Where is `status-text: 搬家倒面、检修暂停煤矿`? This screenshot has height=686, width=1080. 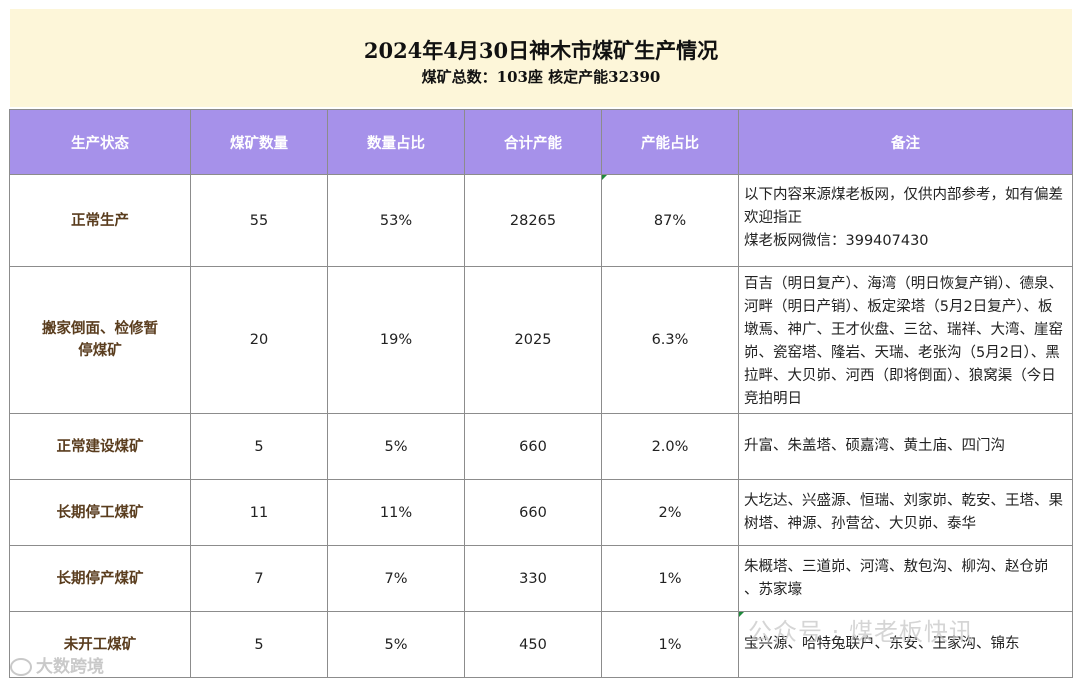 status-text: 搬家倒面、检修暂停煤矿 is located at coordinates (100, 340).